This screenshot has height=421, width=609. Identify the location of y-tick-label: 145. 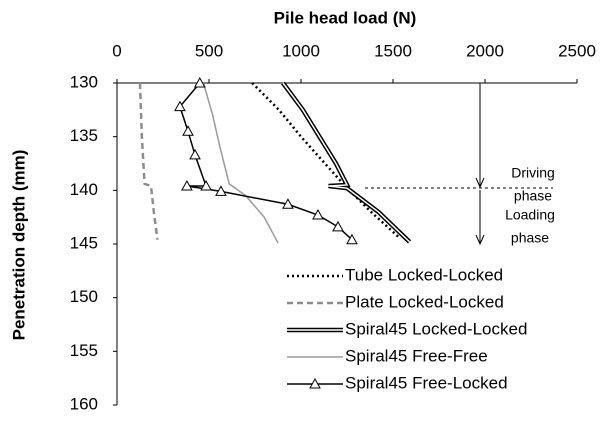
(84, 242).